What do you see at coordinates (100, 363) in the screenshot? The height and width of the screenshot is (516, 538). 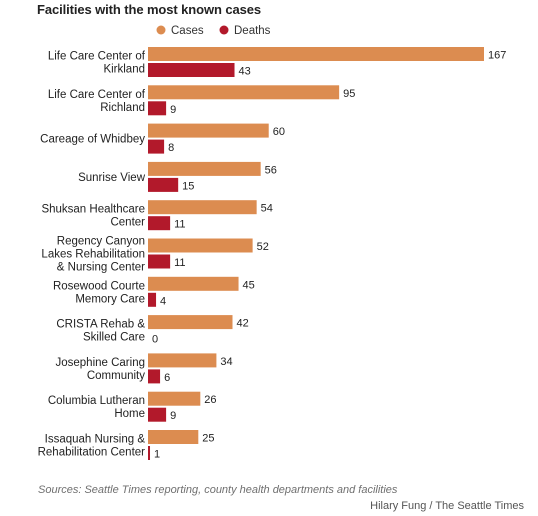 I see `category-label-line: Josephine Caring` at bounding box center [100, 363].